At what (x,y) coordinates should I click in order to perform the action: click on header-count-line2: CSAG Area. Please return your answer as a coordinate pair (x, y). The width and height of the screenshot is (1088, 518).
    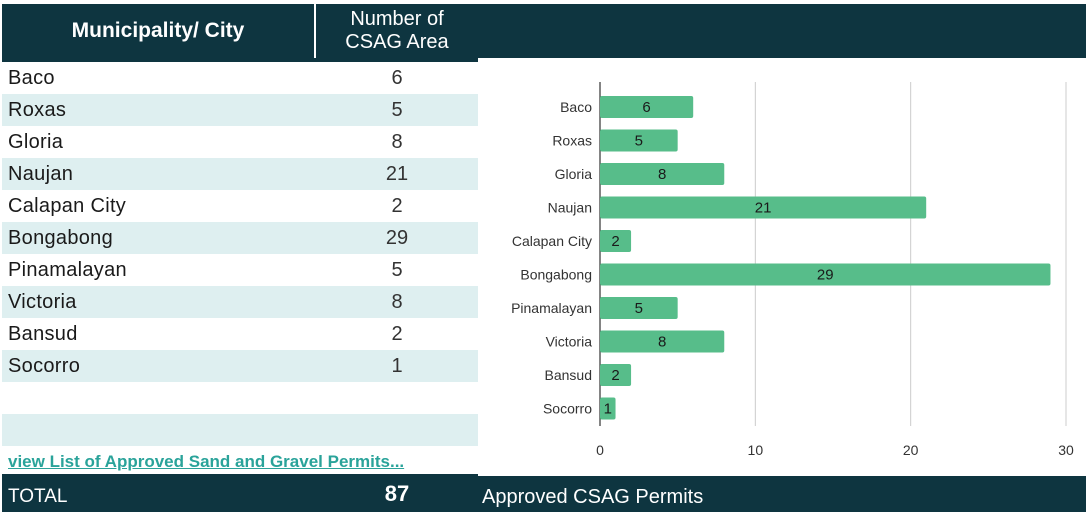
    Looking at the image, I should click on (397, 42).